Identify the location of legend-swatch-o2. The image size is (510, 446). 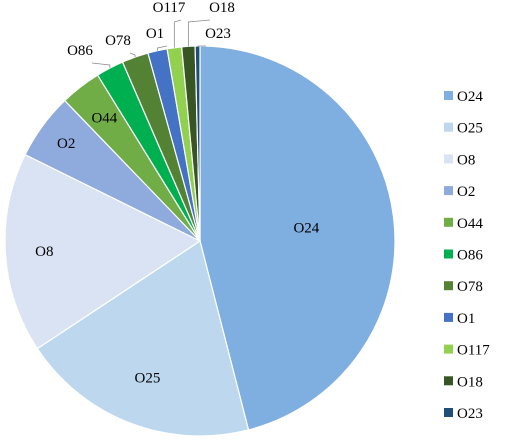
(448, 191).